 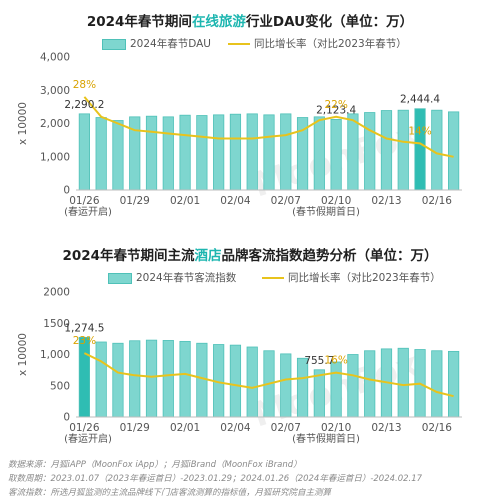 I want to click on title-prefix: 2024年春节期间, so click(x=139, y=22).